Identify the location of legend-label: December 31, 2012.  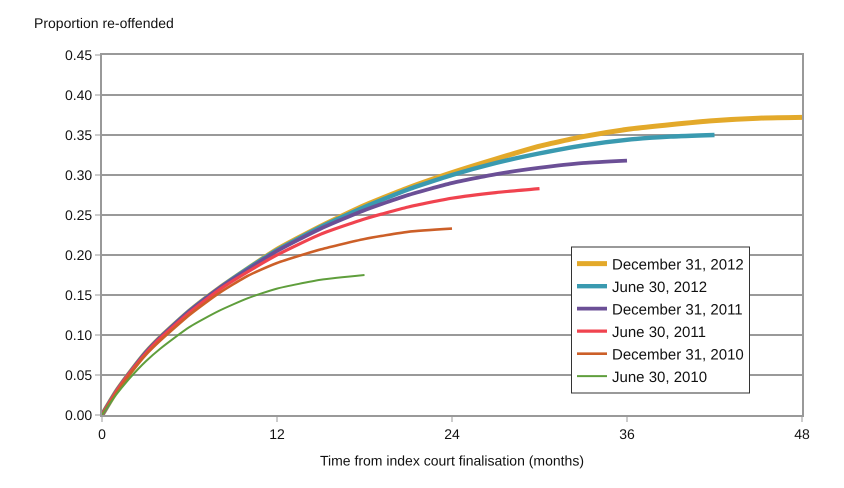
(678, 265).